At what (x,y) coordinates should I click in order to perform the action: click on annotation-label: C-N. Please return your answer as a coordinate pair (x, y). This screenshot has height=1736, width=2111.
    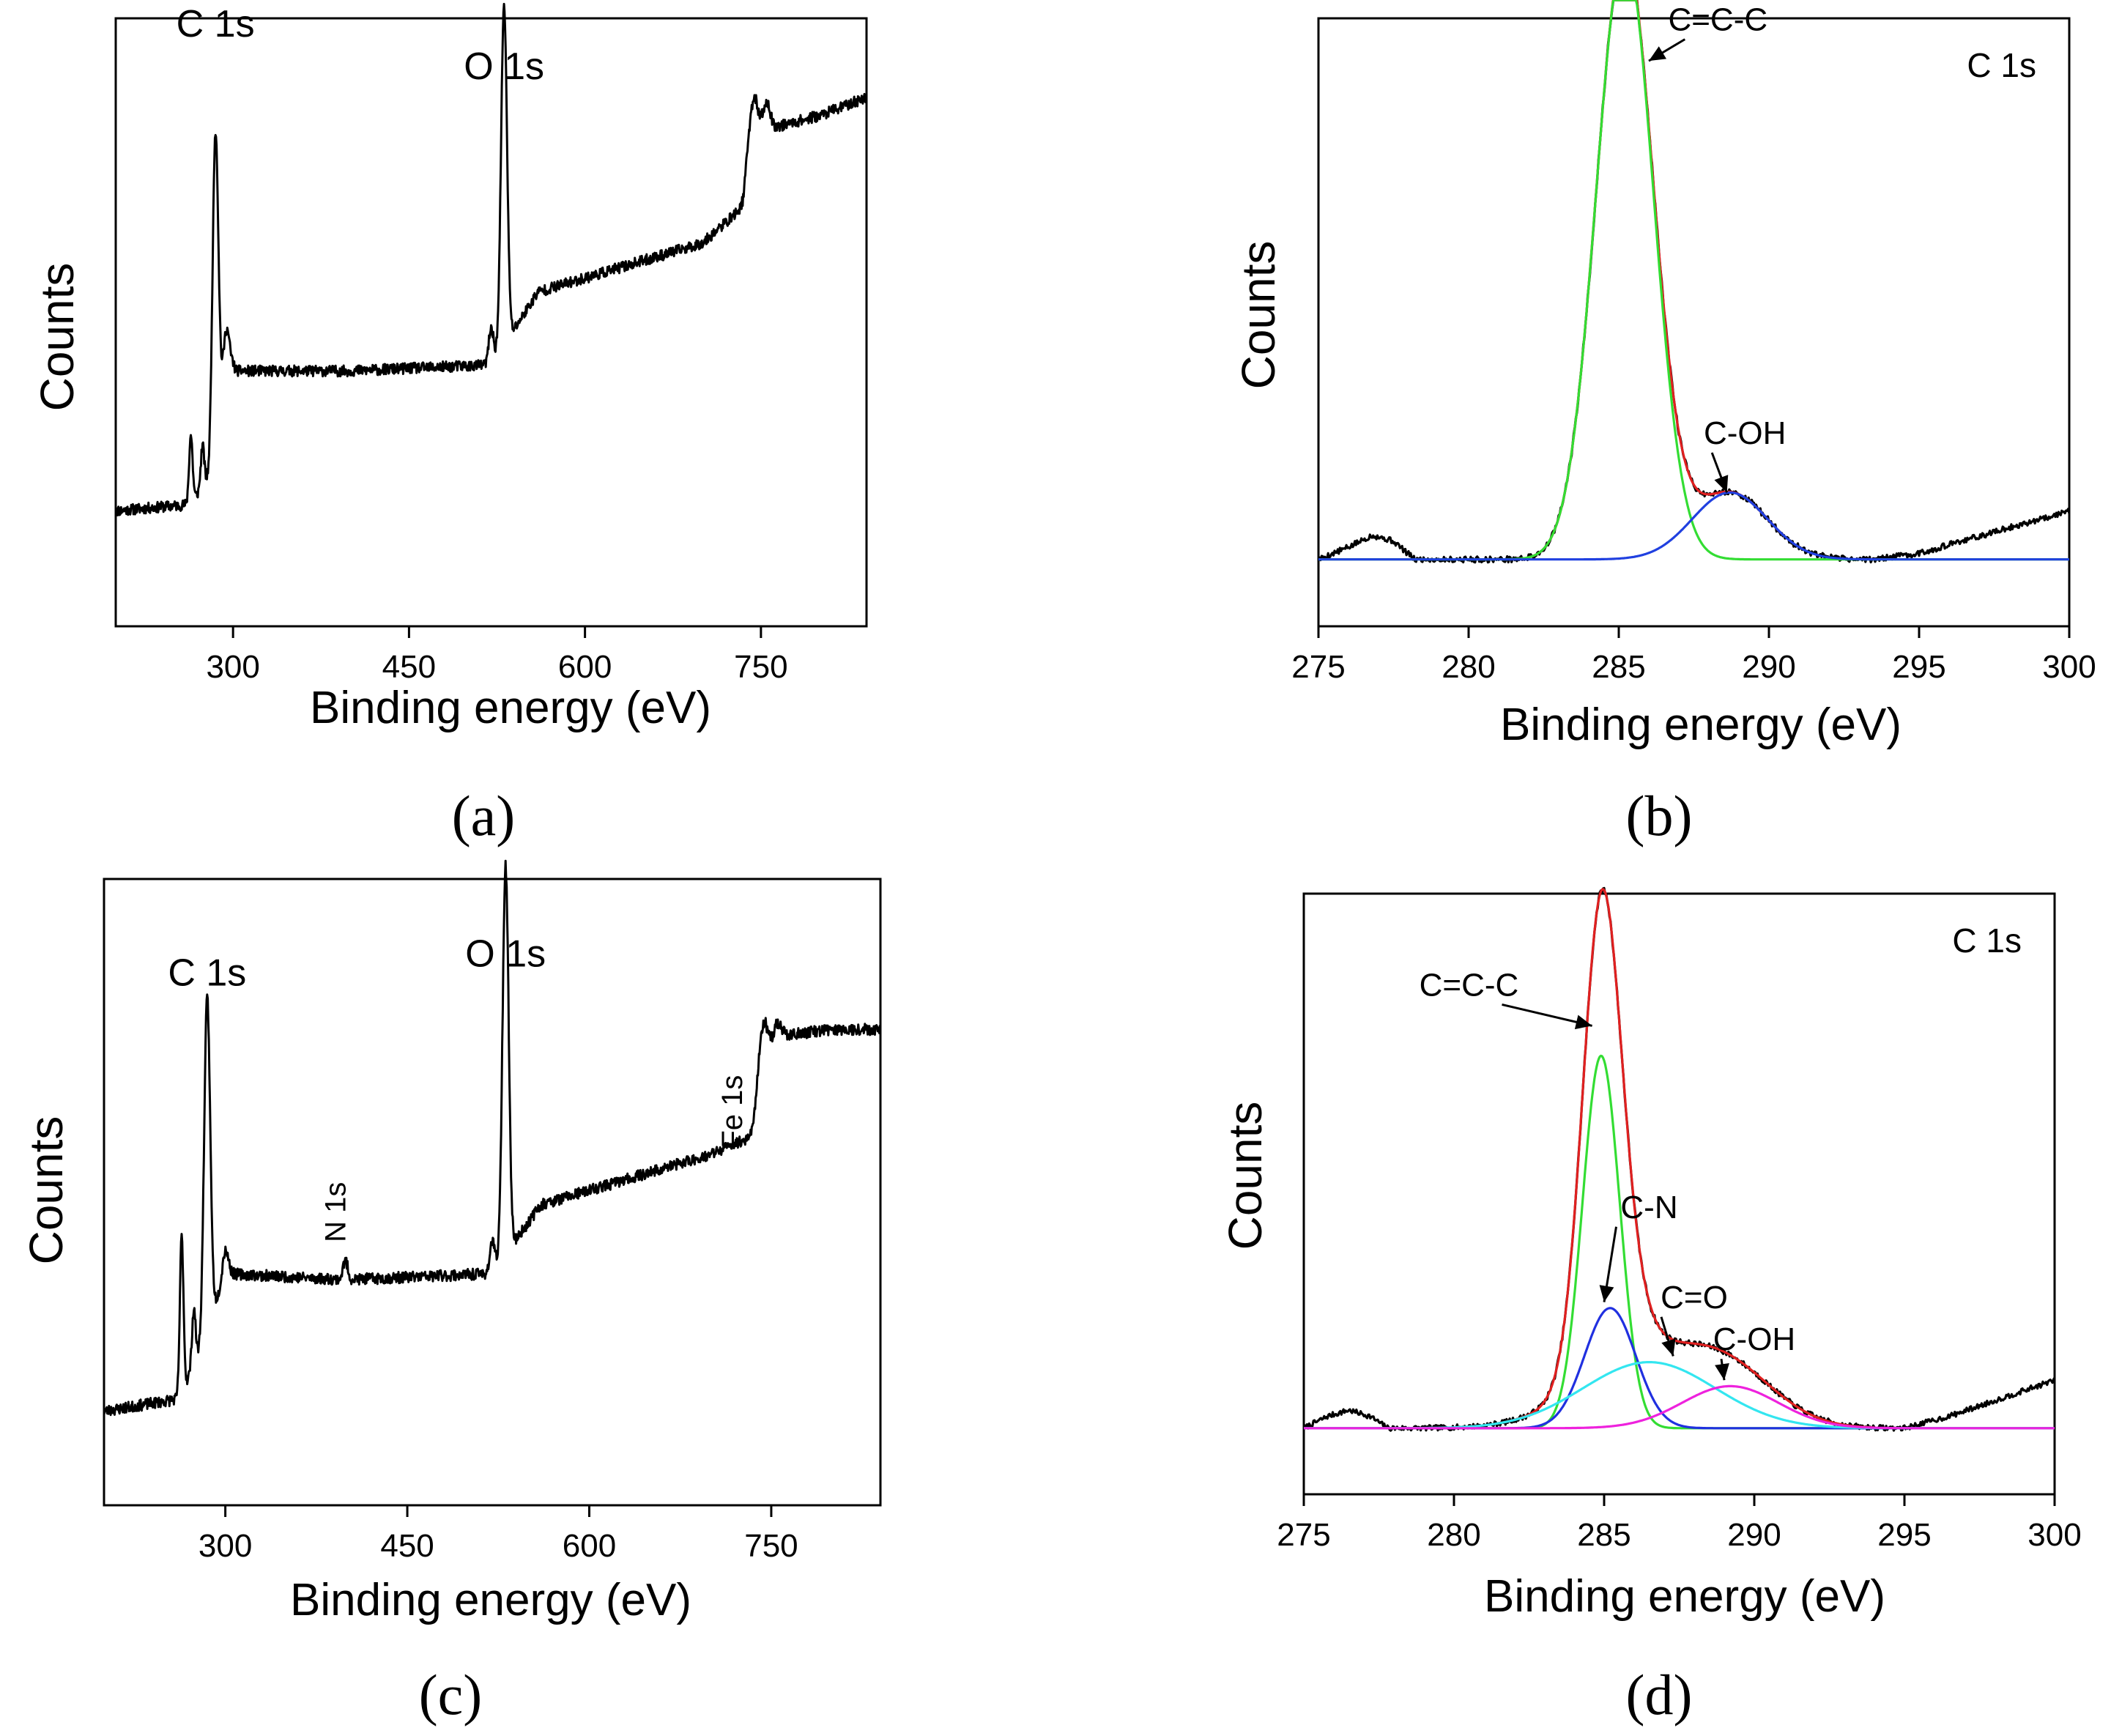
    Looking at the image, I should click on (1648, 1207).